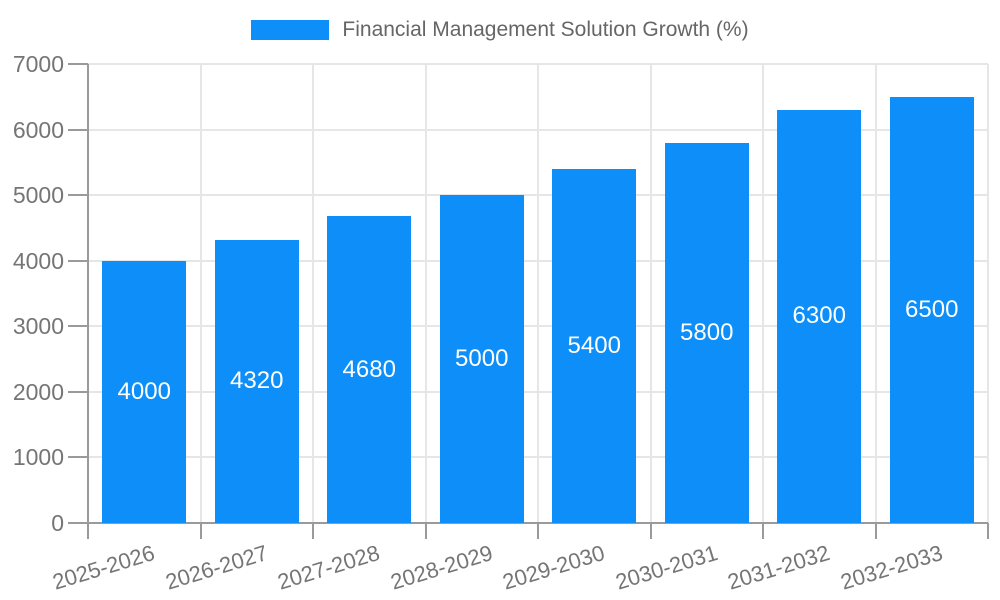  What do you see at coordinates (38, 64) in the screenshot?
I see `y-axis-tick-label: 7000` at bounding box center [38, 64].